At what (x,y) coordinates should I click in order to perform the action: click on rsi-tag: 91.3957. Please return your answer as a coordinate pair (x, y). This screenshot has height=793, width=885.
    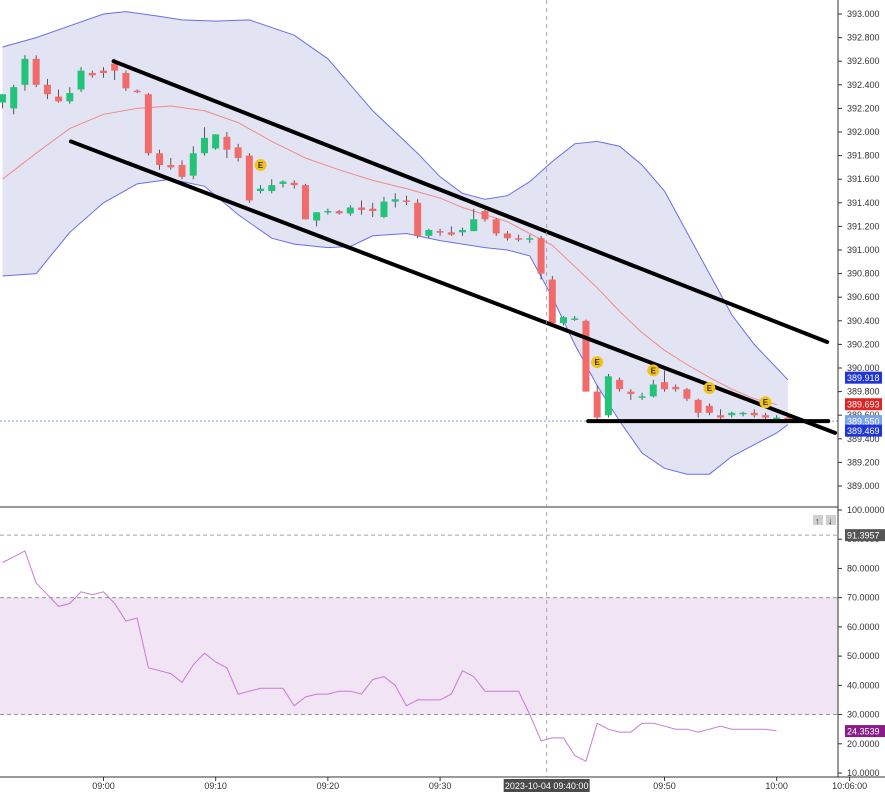
    Looking at the image, I should click on (865, 535).